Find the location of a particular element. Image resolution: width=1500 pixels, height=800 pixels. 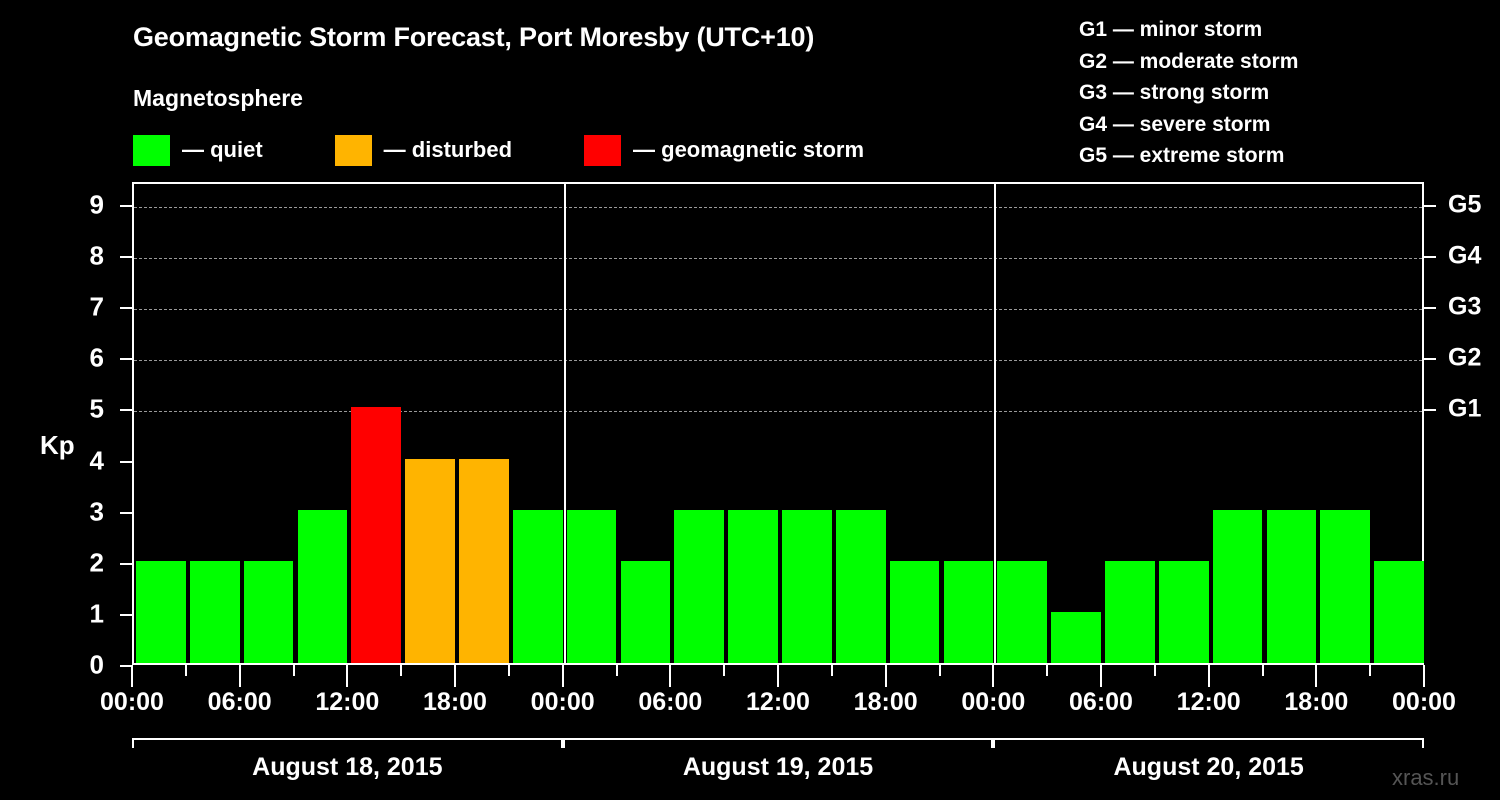

day-label: August 18, 2015 is located at coordinates (347, 767).